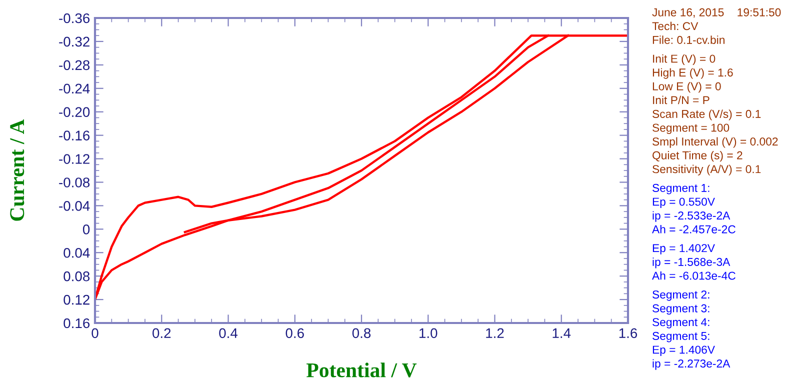 This screenshot has height=386, width=800. What do you see at coordinates (561, 333) in the screenshot?
I see `x-tick-label: 1.4` at bounding box center [561, 333].